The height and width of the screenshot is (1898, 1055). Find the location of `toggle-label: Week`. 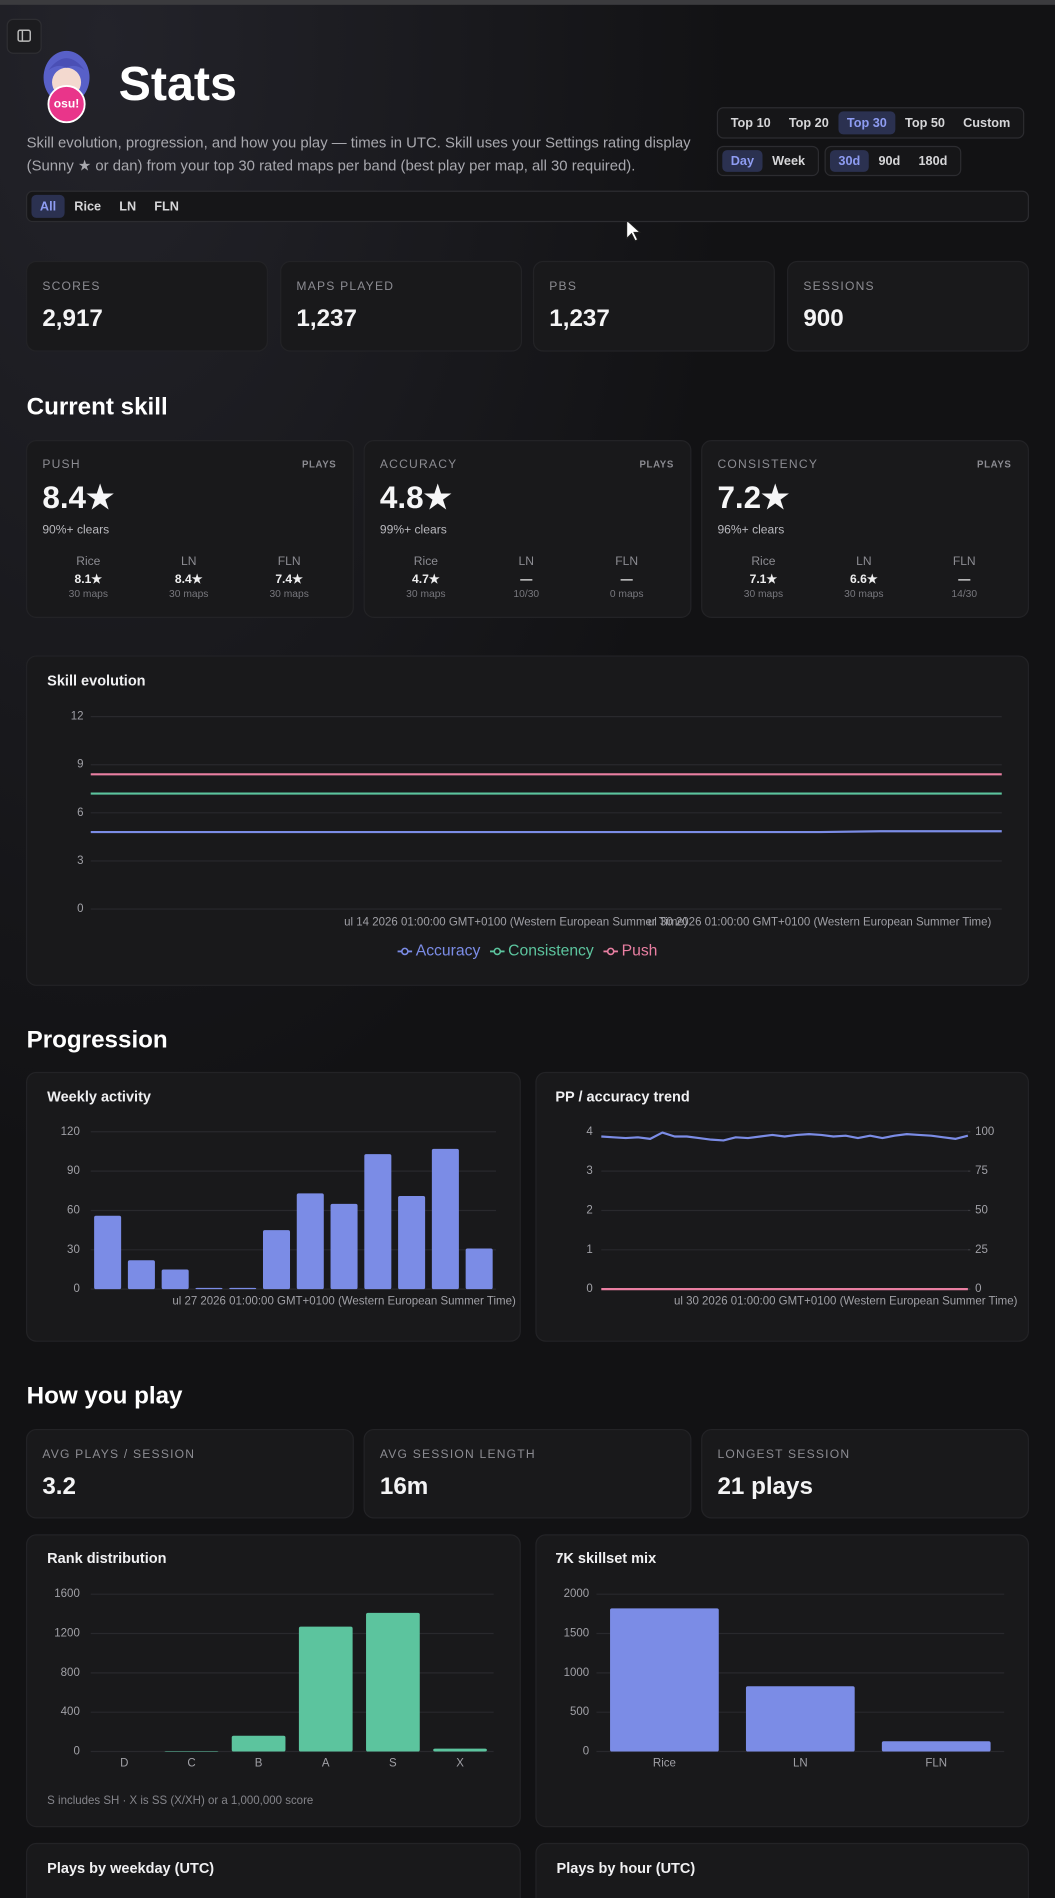

toggle-label: Week is located at coordinates (789, 161).